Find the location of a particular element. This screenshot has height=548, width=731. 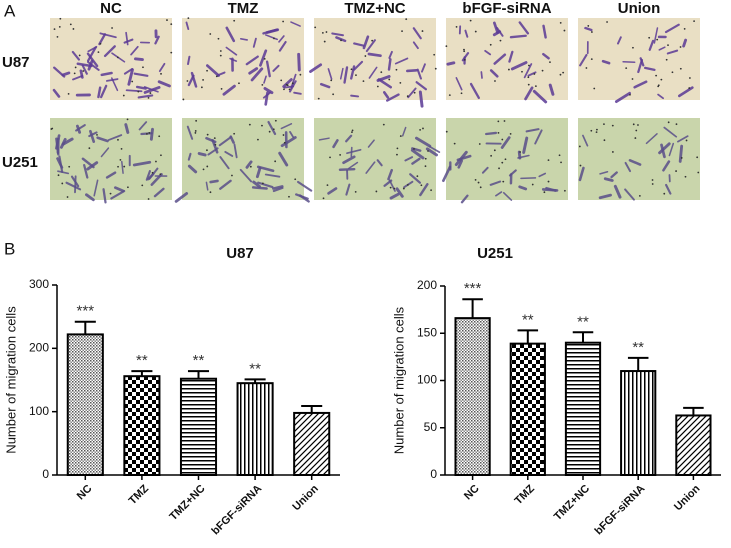

y-tick-label: 150 is located at coordinates (427, 332).